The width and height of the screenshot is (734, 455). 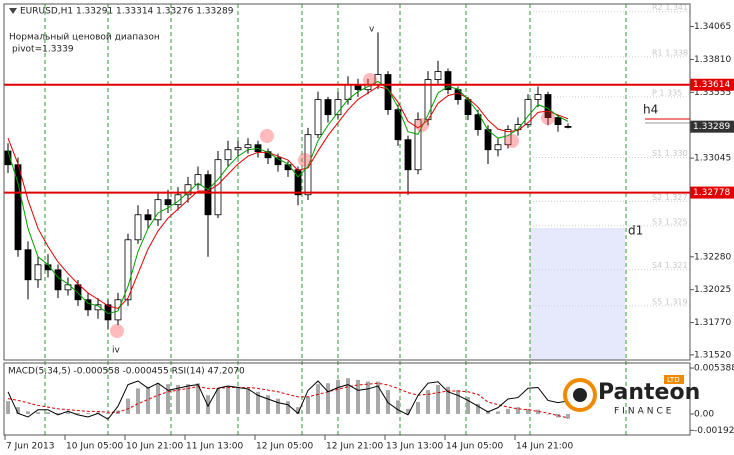 What do you see at coordinates (712, 355) in the screenshot?
I see `y-tick-label: 1.31520` at bounding box center [712, 355].